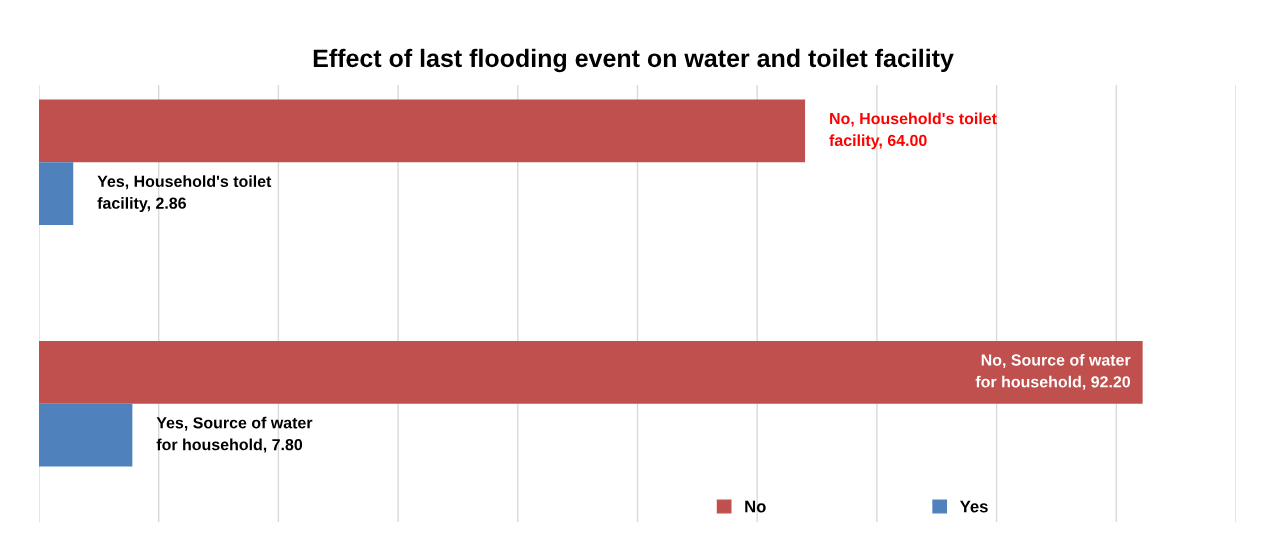  I want to click on data-label: No, Source of water for household, 92.20, so click(1053, 371).